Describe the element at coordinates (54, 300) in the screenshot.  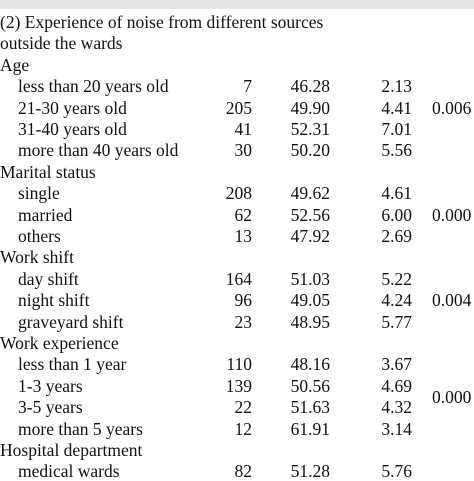
I see `row-label: night shift` at that location.